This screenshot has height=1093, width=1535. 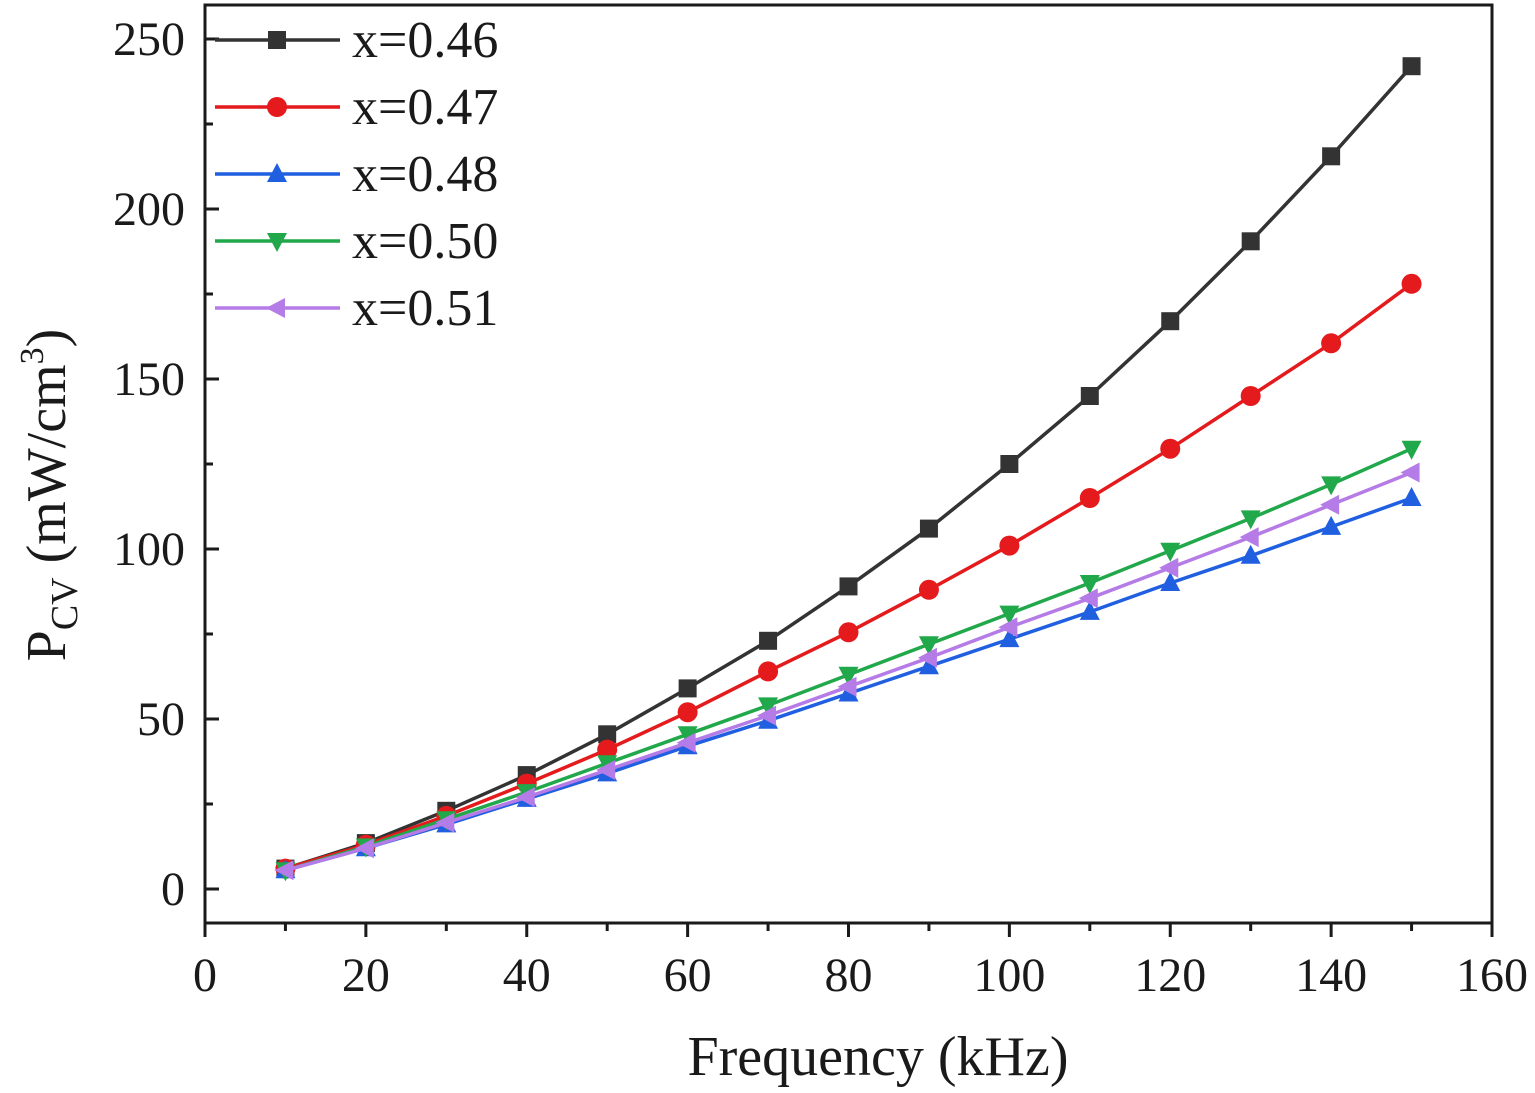 I want to click on x-tick-label: 0, so click(x=205, y=975).